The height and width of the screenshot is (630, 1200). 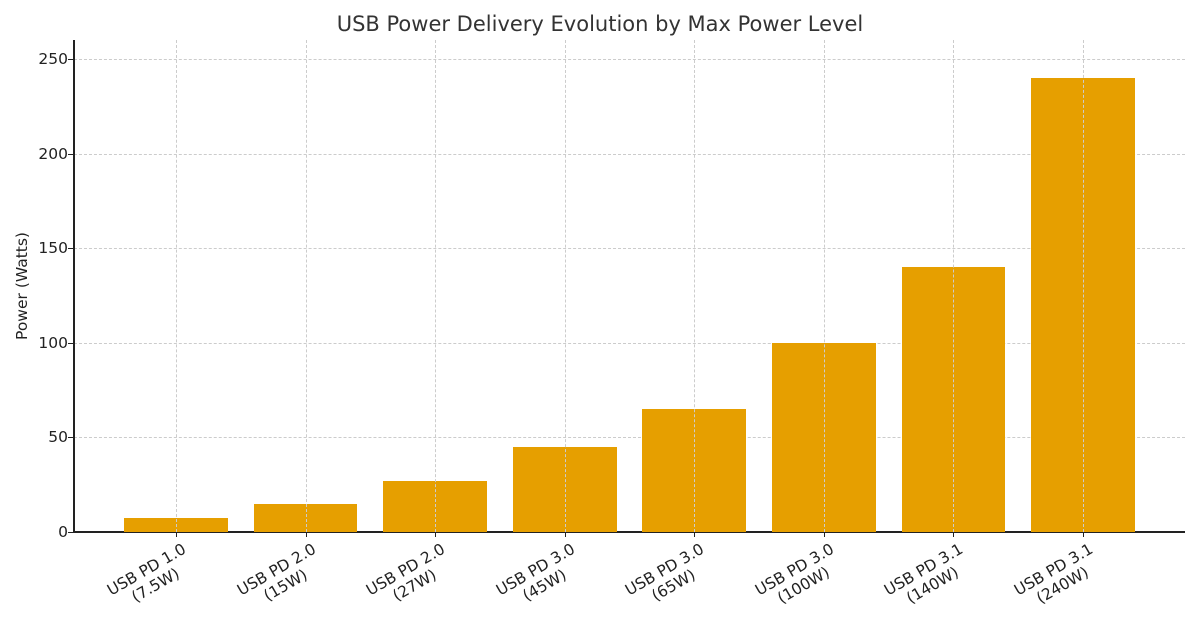 What do you see at coordinates (629, 532) in the screenshot?
I see `x-axis-line` at bounding box center [629, 532].